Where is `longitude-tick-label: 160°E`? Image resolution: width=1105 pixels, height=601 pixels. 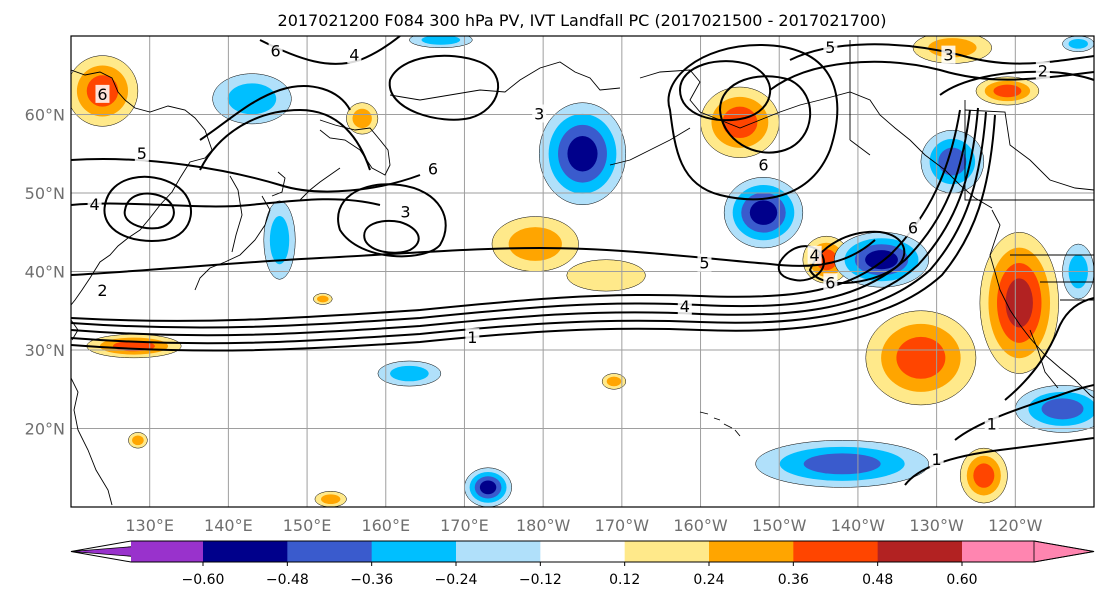 longitude-tick-label: 160°E is located at coordinates (385, 525).